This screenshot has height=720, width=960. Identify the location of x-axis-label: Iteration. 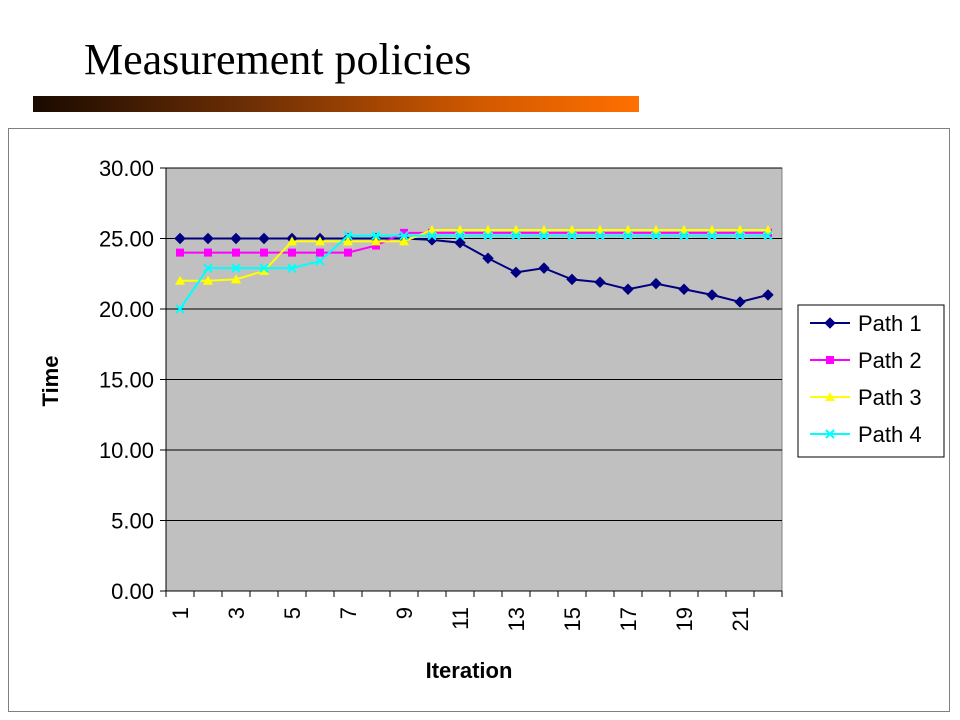
(469, 670).